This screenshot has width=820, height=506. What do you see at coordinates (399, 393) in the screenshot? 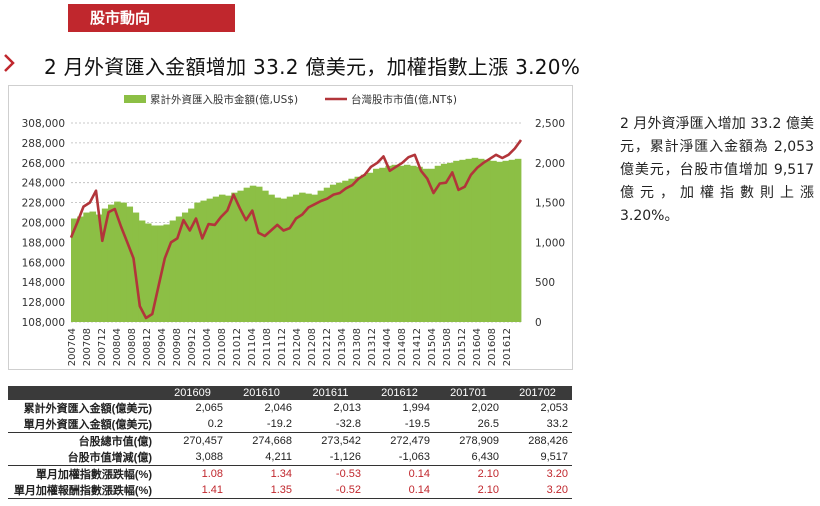
I see `table-header-cell: 201612` at bounding box center [399, 393].